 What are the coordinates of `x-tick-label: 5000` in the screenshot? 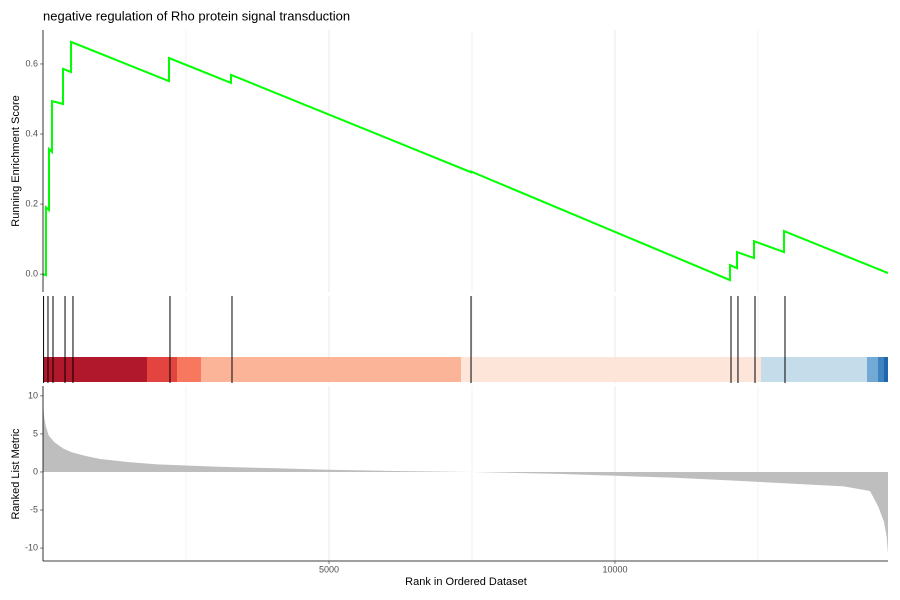 It's located at (329, 569).